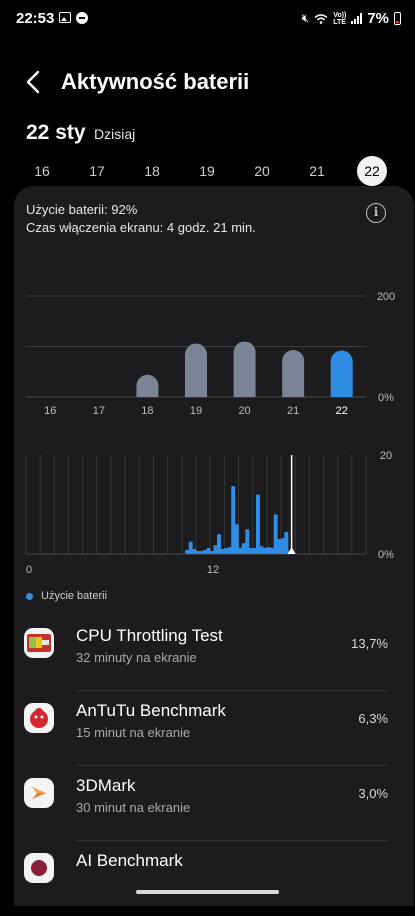 This screenshot has height=916, width=415. I want to click on day-17: 17, so click(97, 171).